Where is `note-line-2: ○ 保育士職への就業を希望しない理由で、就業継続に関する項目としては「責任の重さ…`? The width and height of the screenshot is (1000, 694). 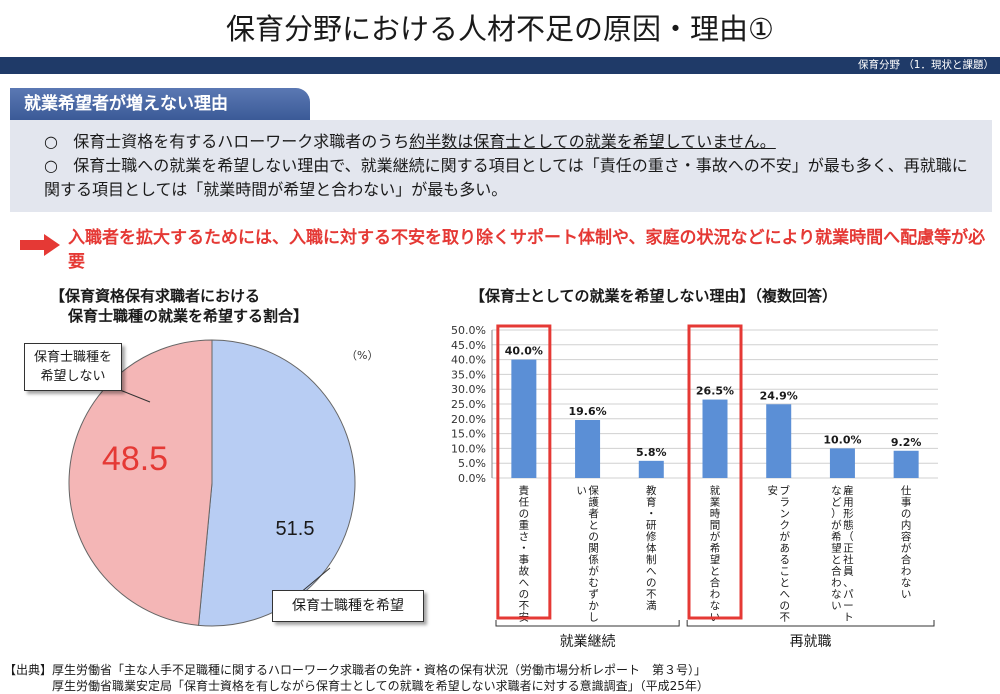
note-line-2: ○ 保育士職への就業を希望しない理由で、就業継続に関する項目としては「責任の重さ… is located at coordinates (511, 178).